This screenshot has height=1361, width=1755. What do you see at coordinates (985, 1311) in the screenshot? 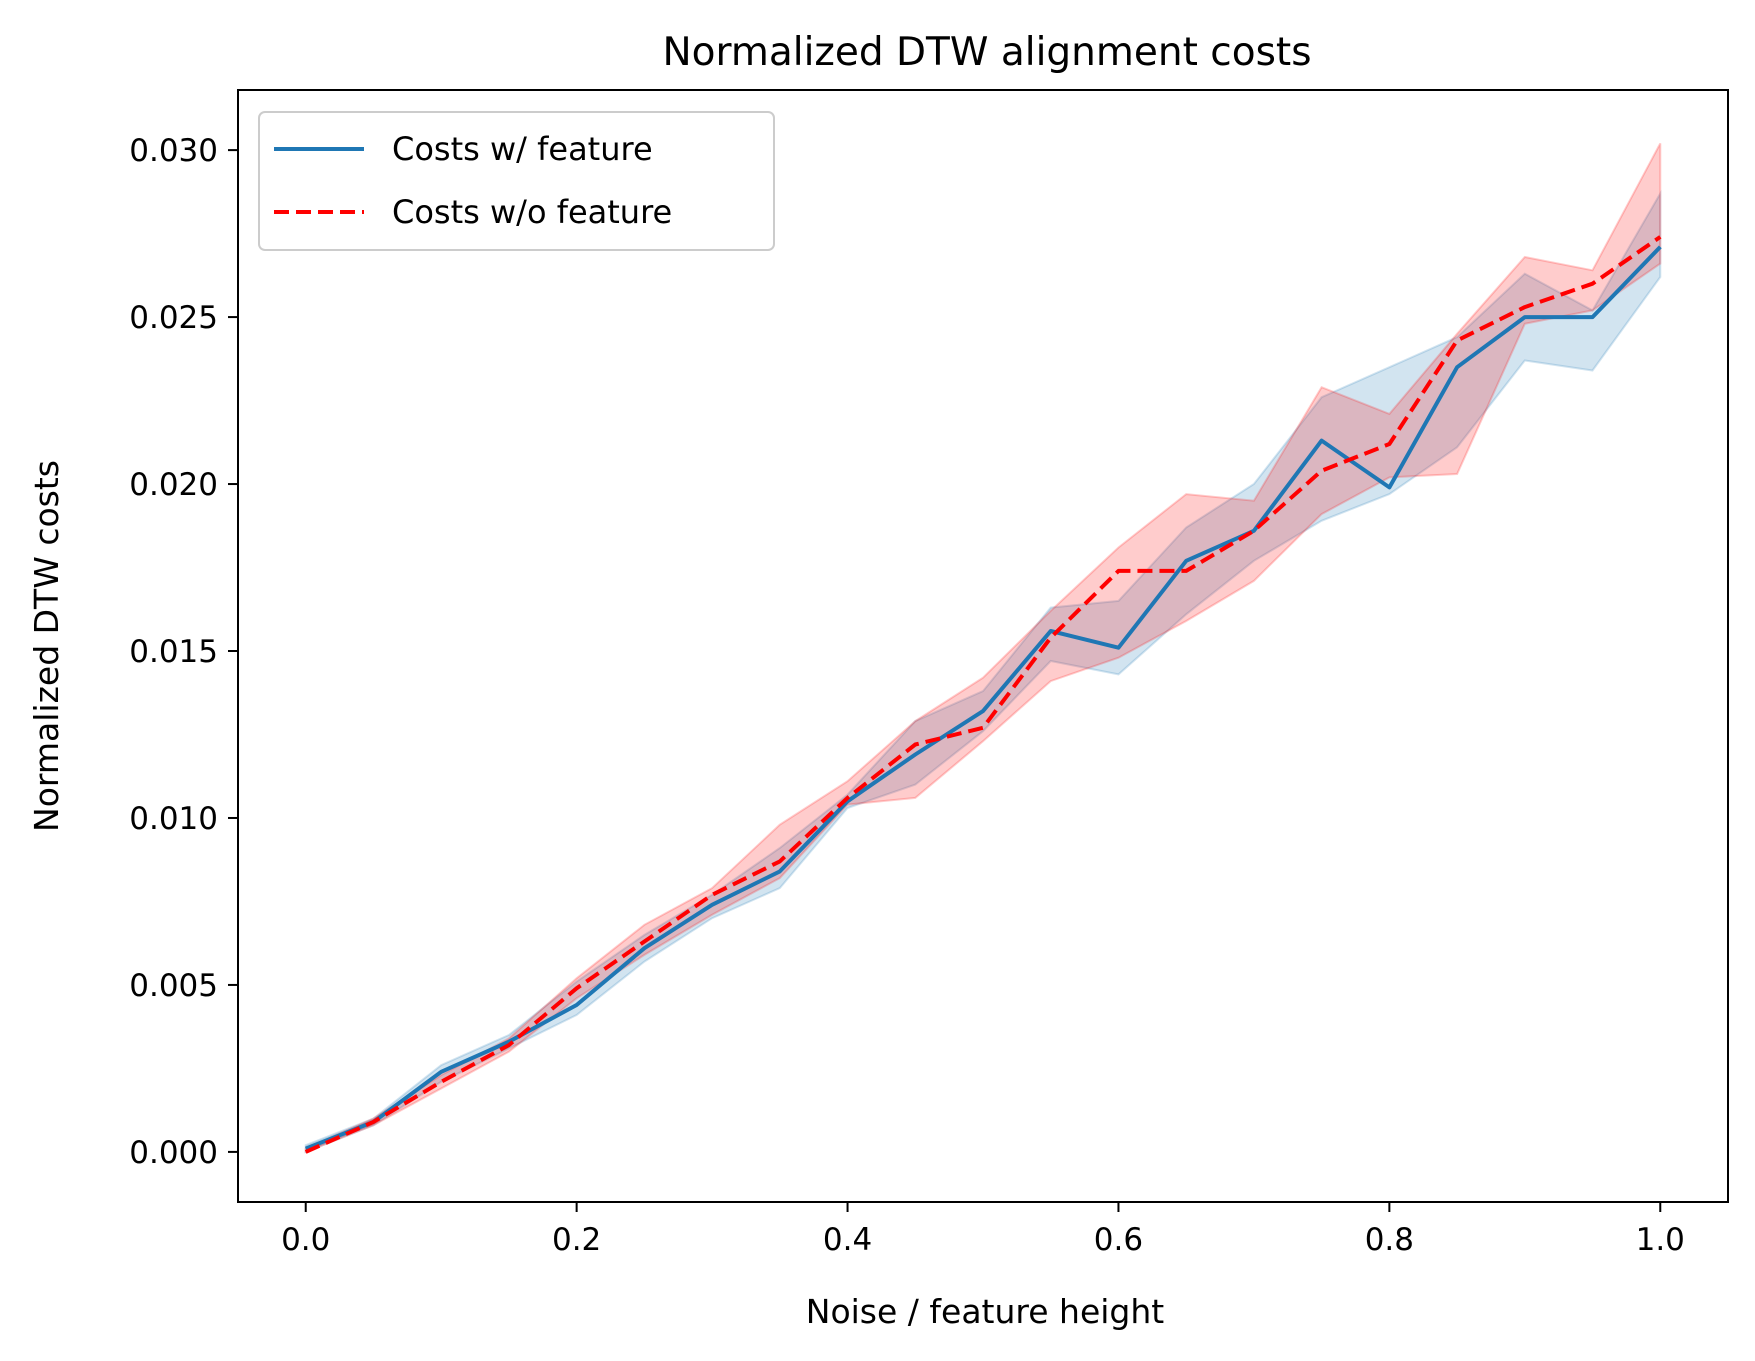
I see `x-axis-title: Noise / feature height` at bounding box center [985, 1311].